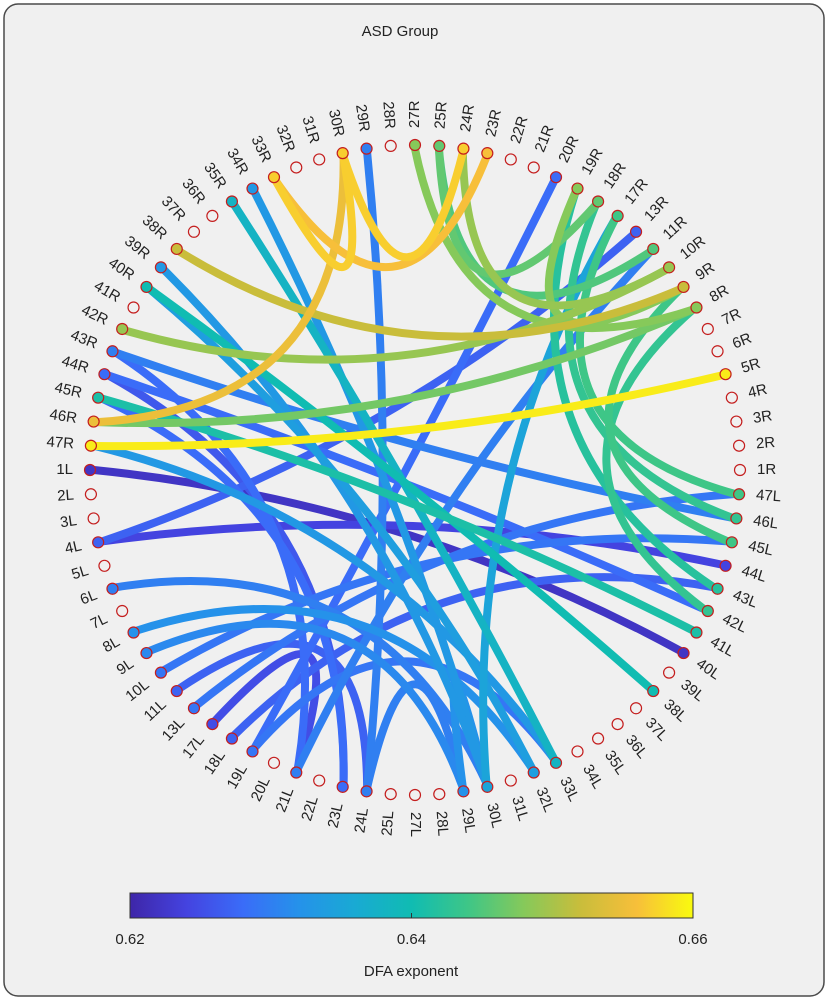 The width and height of the screenshot is (829, 1006). Describe the element at coordinates (411, 971) in the screenshot. I see `colorbar-label: DFA exponent` at that location.